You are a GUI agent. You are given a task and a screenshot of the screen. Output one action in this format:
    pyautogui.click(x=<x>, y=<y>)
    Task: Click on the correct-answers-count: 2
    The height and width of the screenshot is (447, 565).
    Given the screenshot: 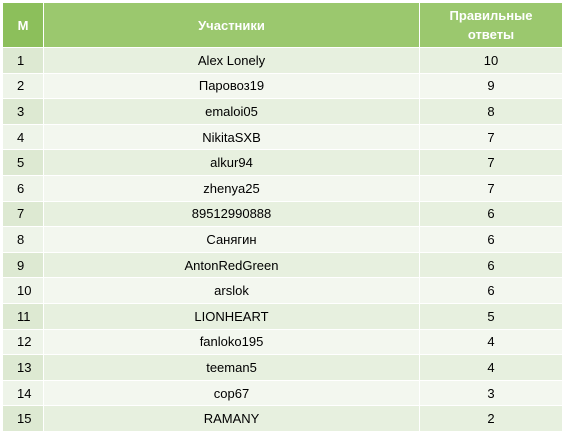 What is the action you would take?
    pyautogui.click(x=491, y=418)
    